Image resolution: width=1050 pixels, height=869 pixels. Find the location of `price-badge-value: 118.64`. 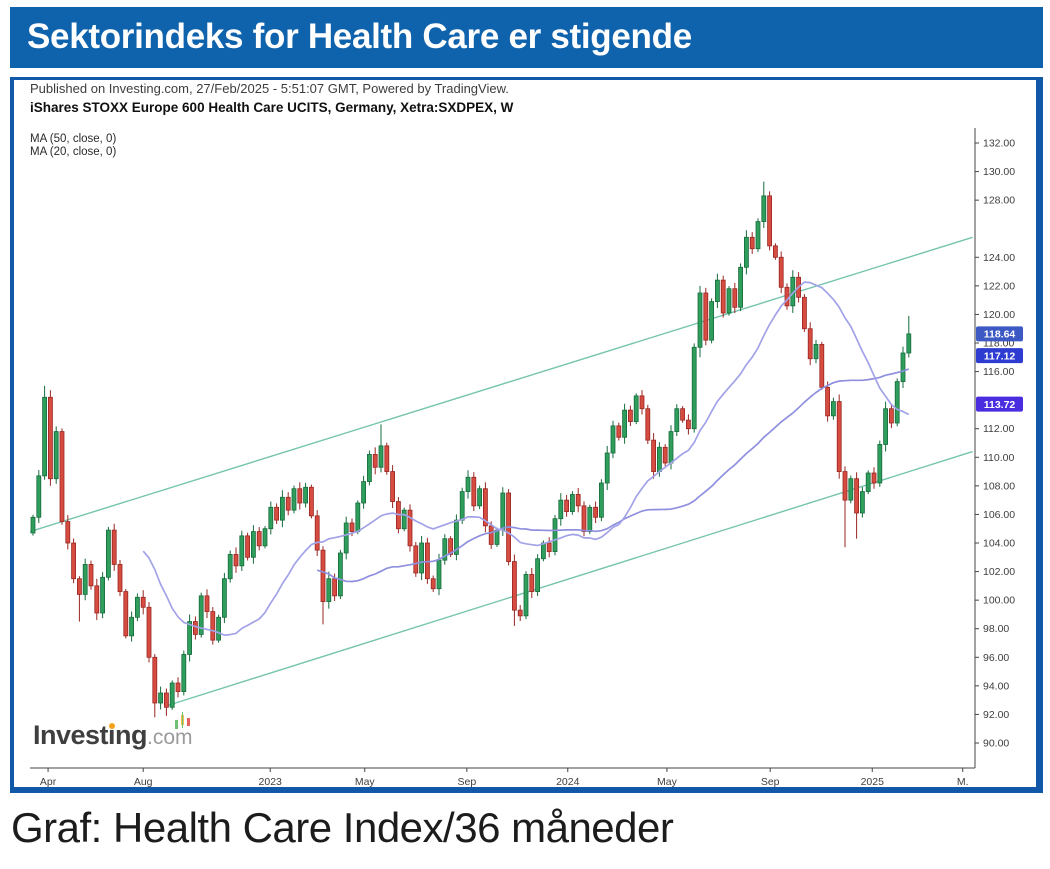

price-badge-value: 118.64 is located at coordinates (1000, 335).